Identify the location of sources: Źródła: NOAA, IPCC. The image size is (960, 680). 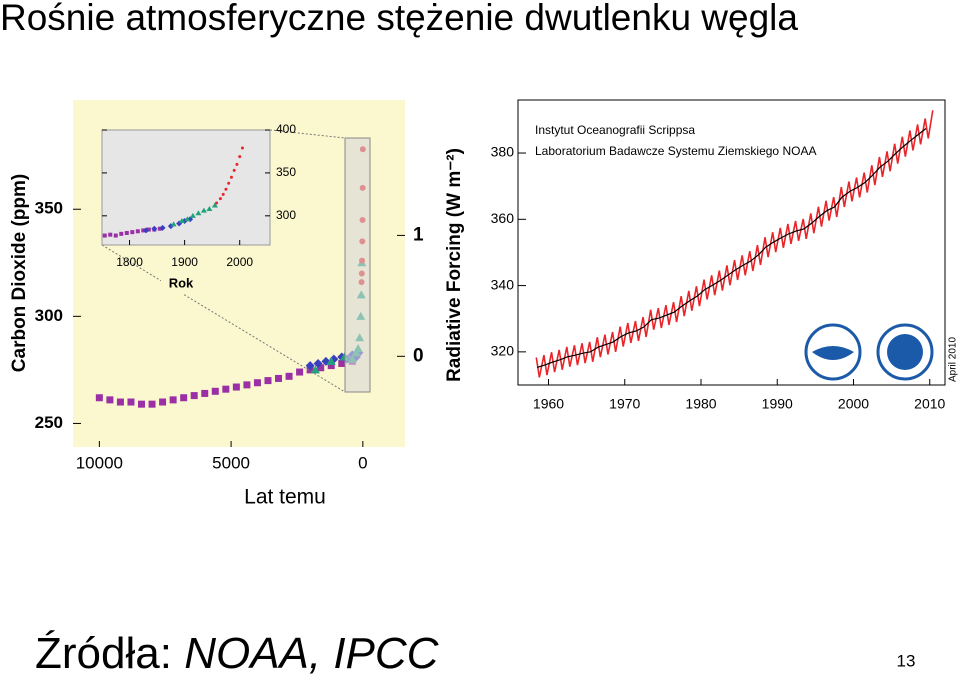
(237, 653).